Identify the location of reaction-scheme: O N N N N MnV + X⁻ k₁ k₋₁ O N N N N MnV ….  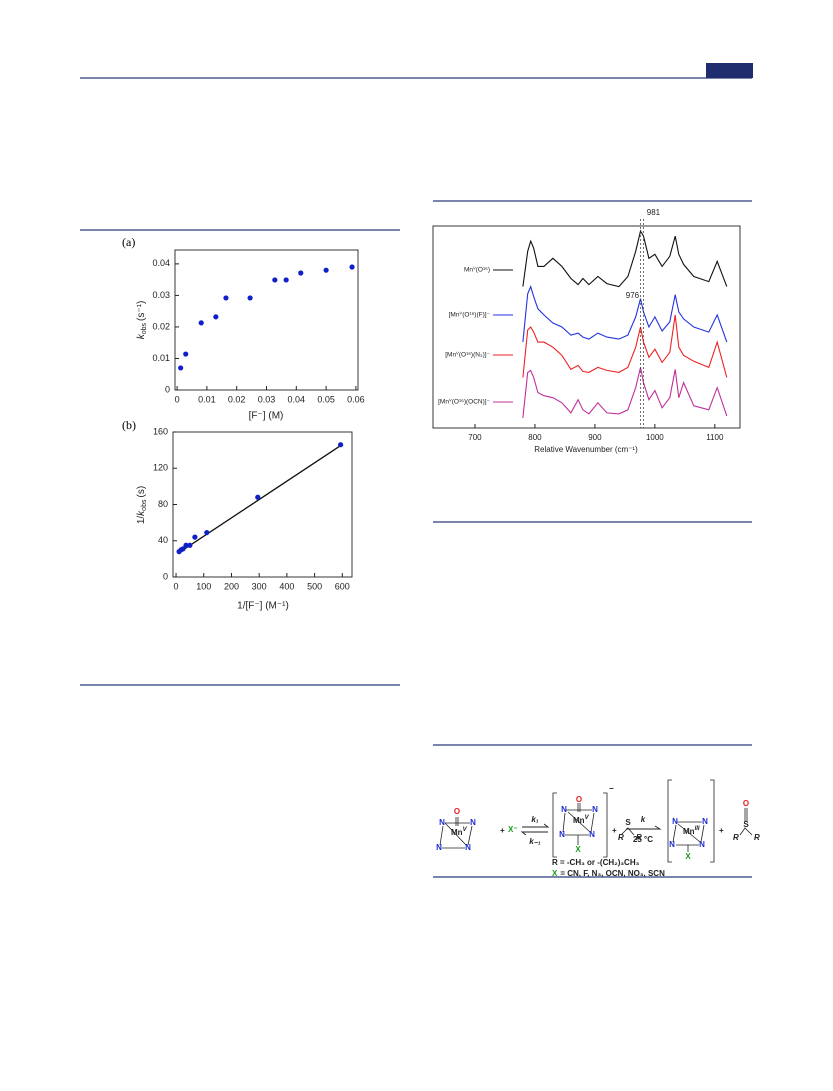
(598, 828).